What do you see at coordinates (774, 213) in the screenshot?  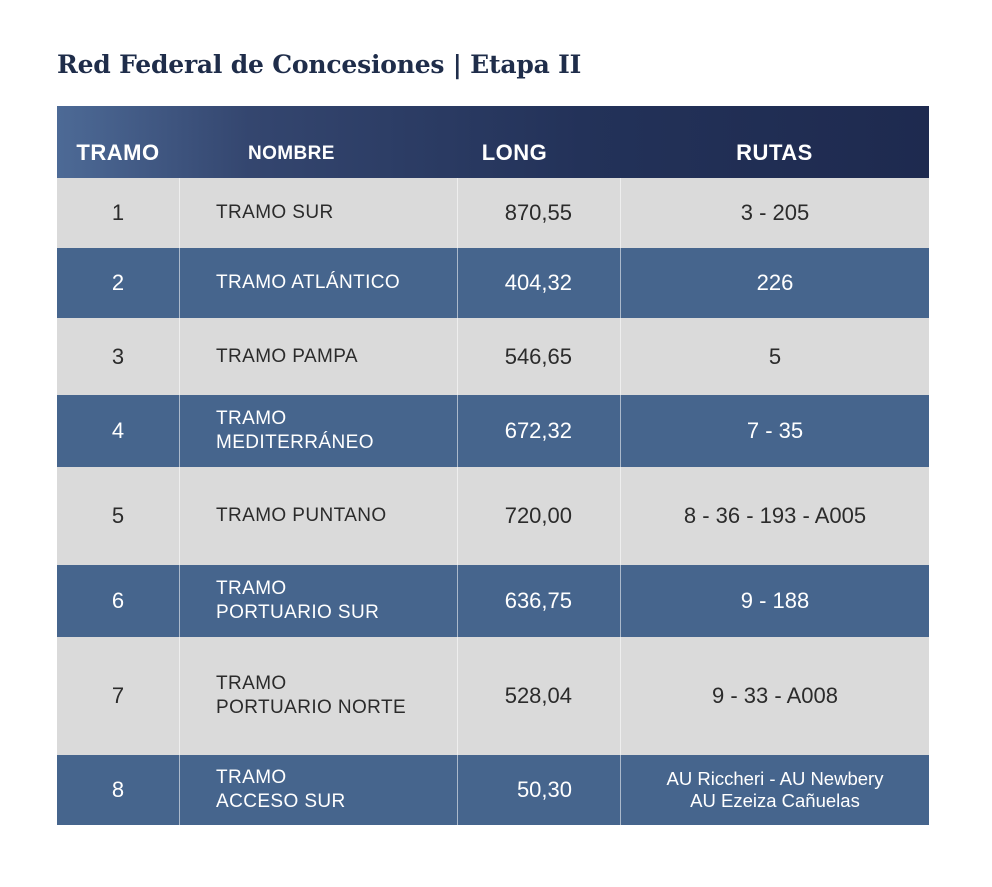 I see `tramo-routes: 3 - 205` at bounding box center [774, 213].